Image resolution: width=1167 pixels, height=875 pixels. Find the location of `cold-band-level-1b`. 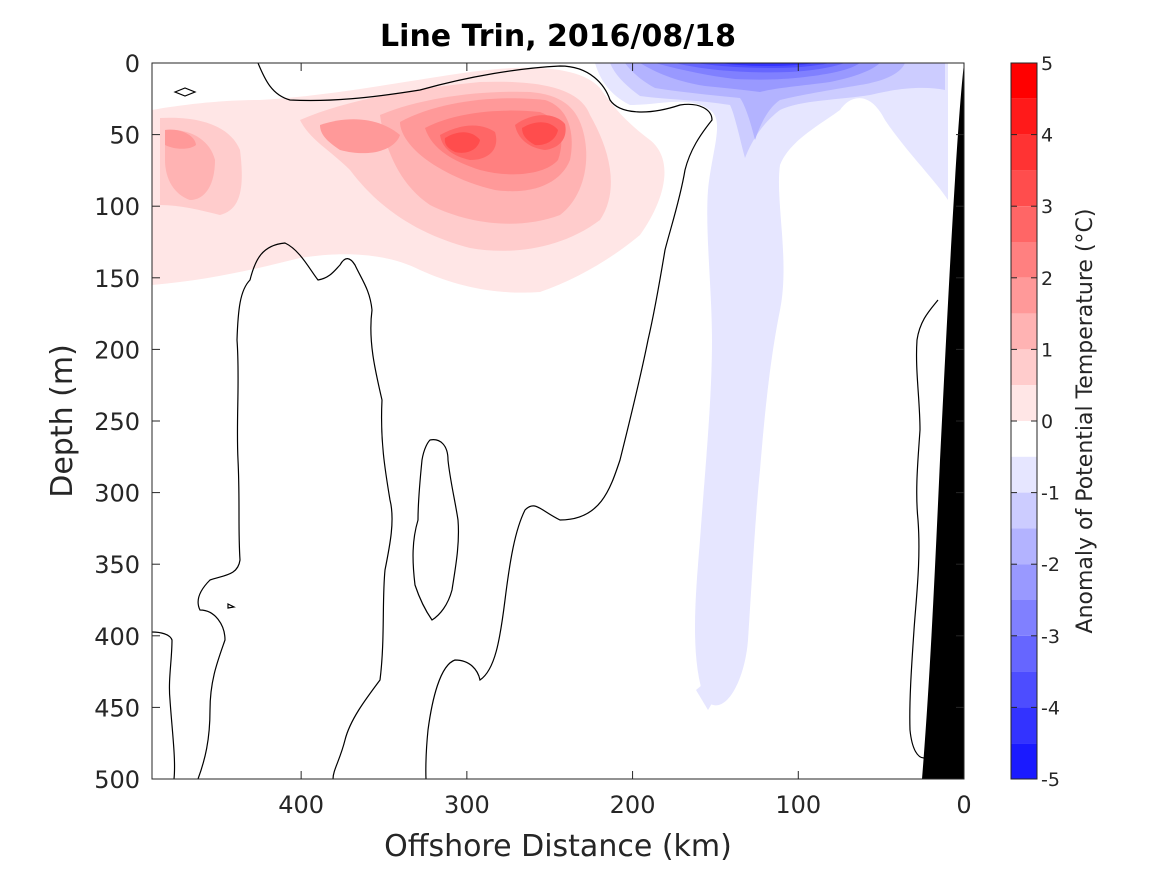

cold-band-level-1b is located at coordinates (708, 695).